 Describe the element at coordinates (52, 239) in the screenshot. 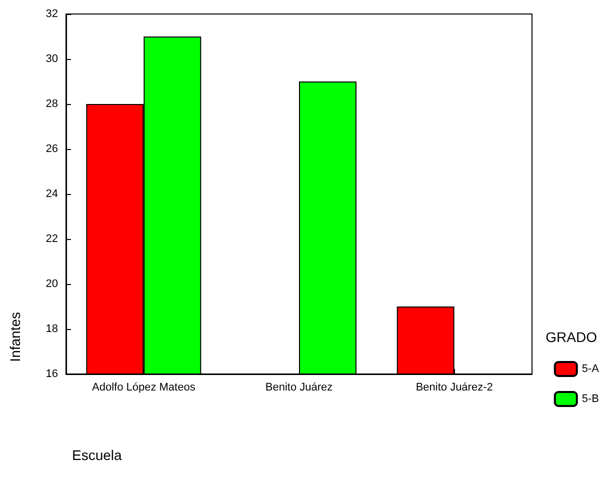

I see `y-tick-label: 22` at that location.